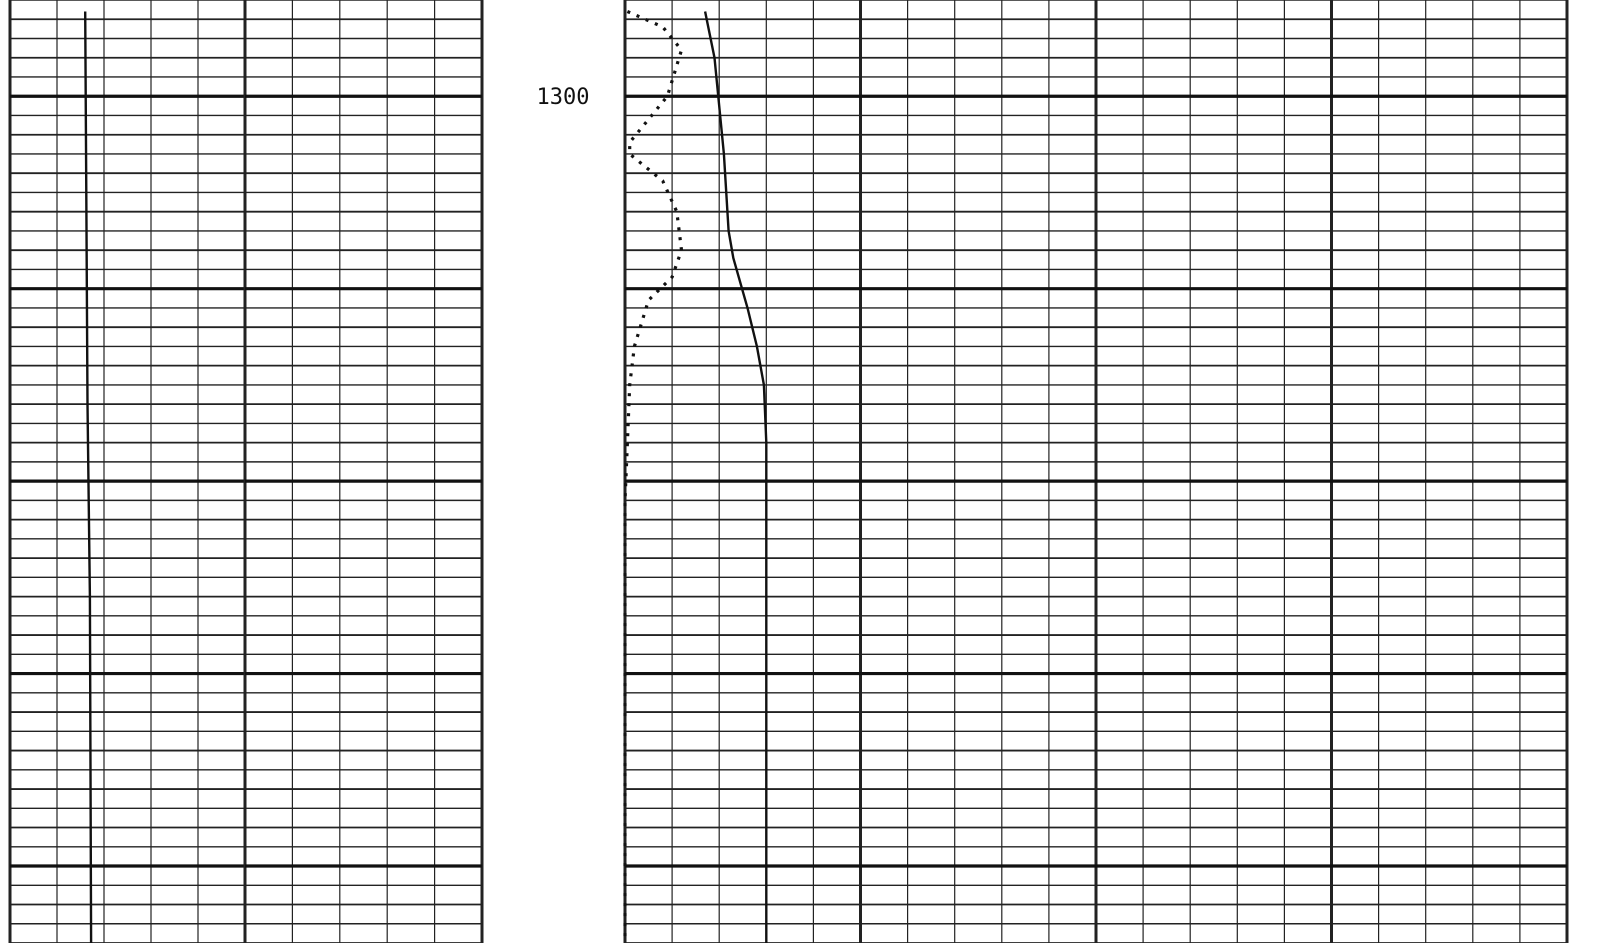 The width and height of the screenshot is (1597, 943). What do you see at coordinates (88, 477) in the screenshot?
I see `curve-track1-solid` at bounding box center [88, 477].